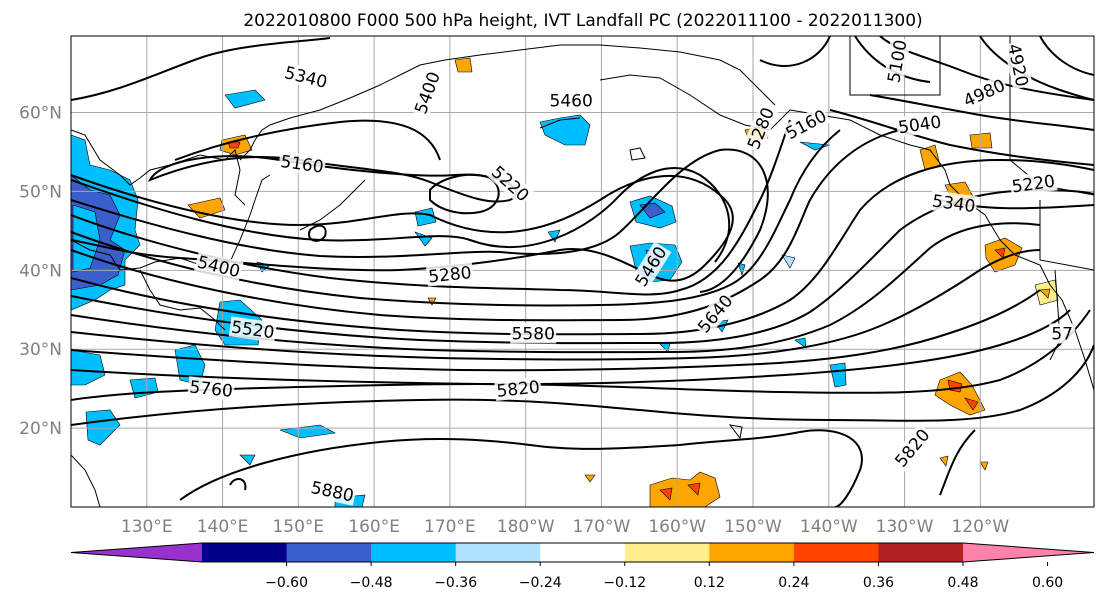  I want to click on colorbar-tick-label: −0.12, so click(624, 583).